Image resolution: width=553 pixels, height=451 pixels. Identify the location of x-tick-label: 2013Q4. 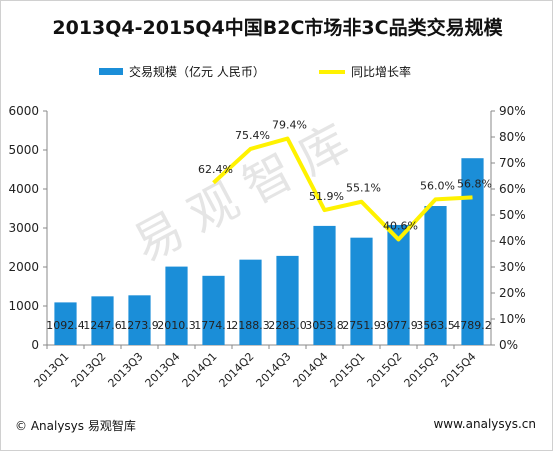
(163, 370).